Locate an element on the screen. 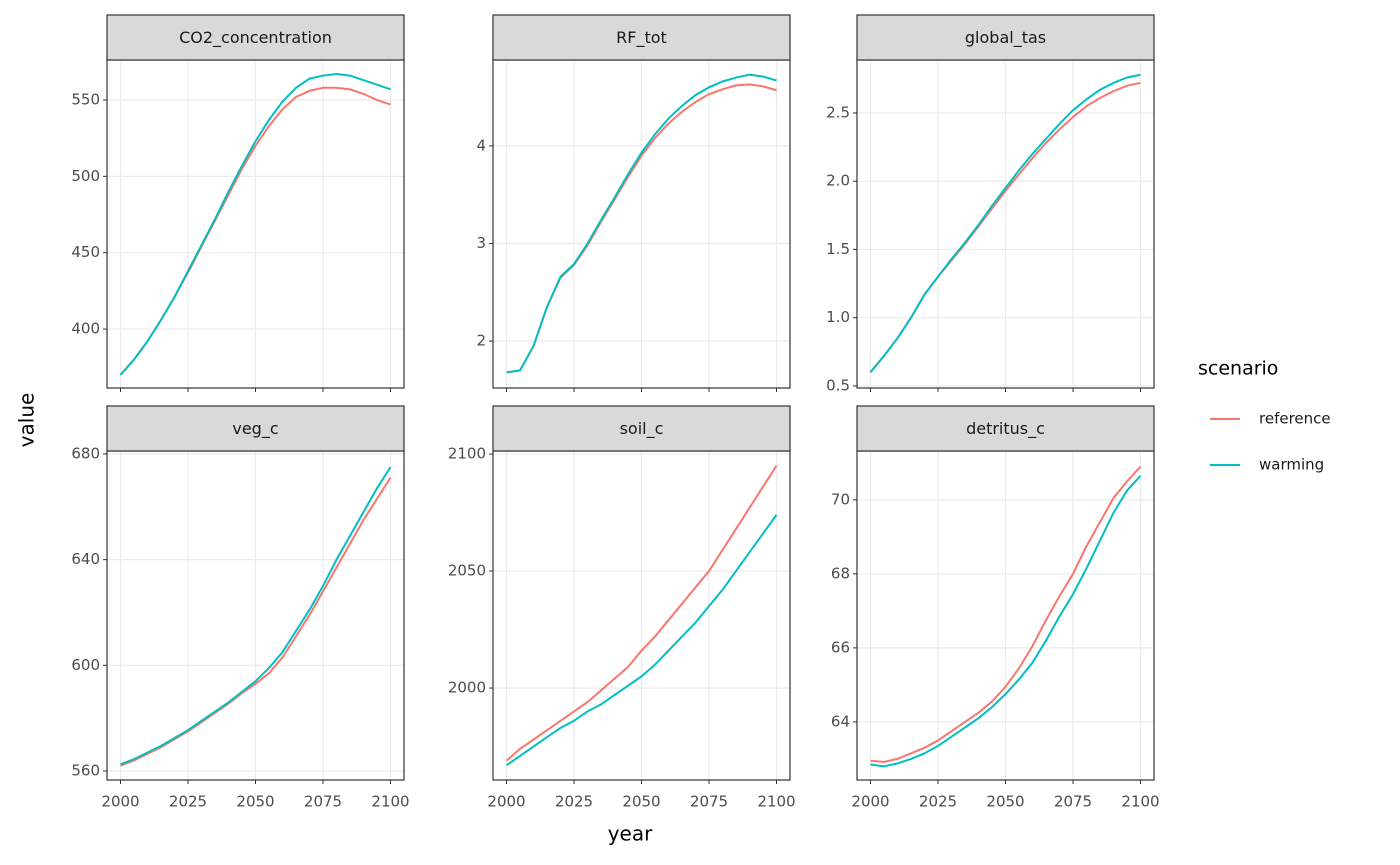  strip-label: detritus_c is located at coordinates (1005, 429).